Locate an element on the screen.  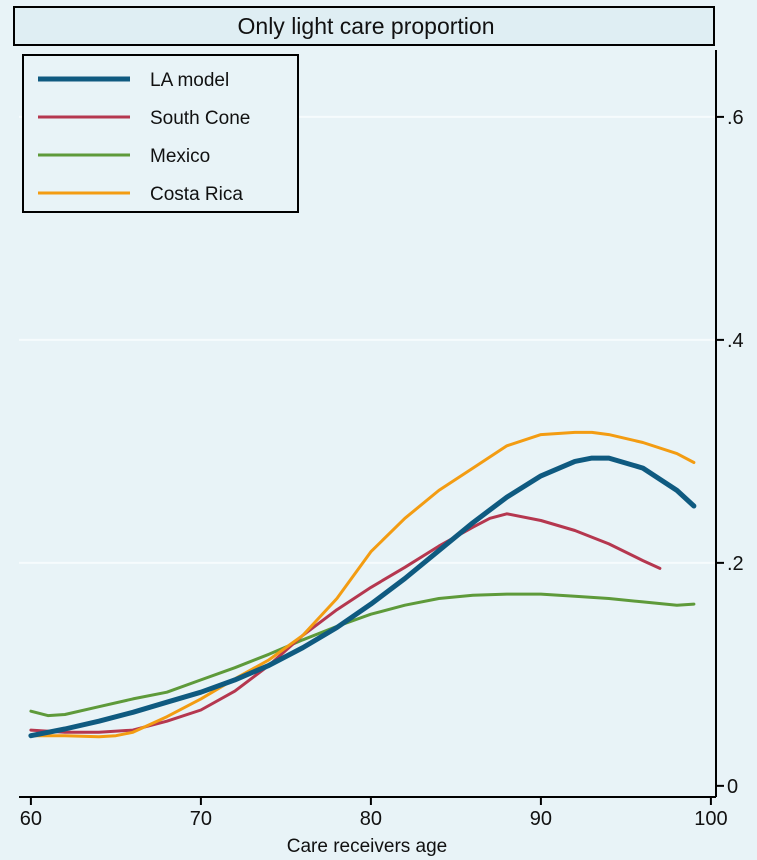
y-tick-label: .4 is located at coordinates (735, 341).